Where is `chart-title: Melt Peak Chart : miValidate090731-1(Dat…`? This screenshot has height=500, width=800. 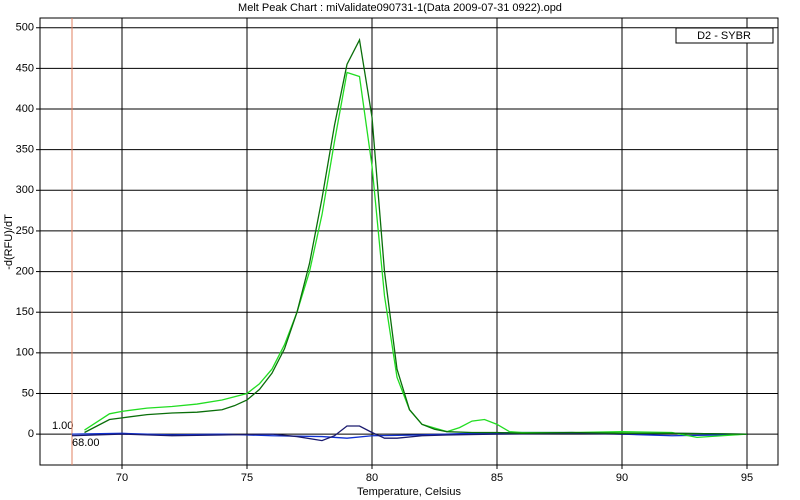 chart-title: Melt Peak Chart : miValidate090731-1(Dat… is located at coordinates (400, 8).